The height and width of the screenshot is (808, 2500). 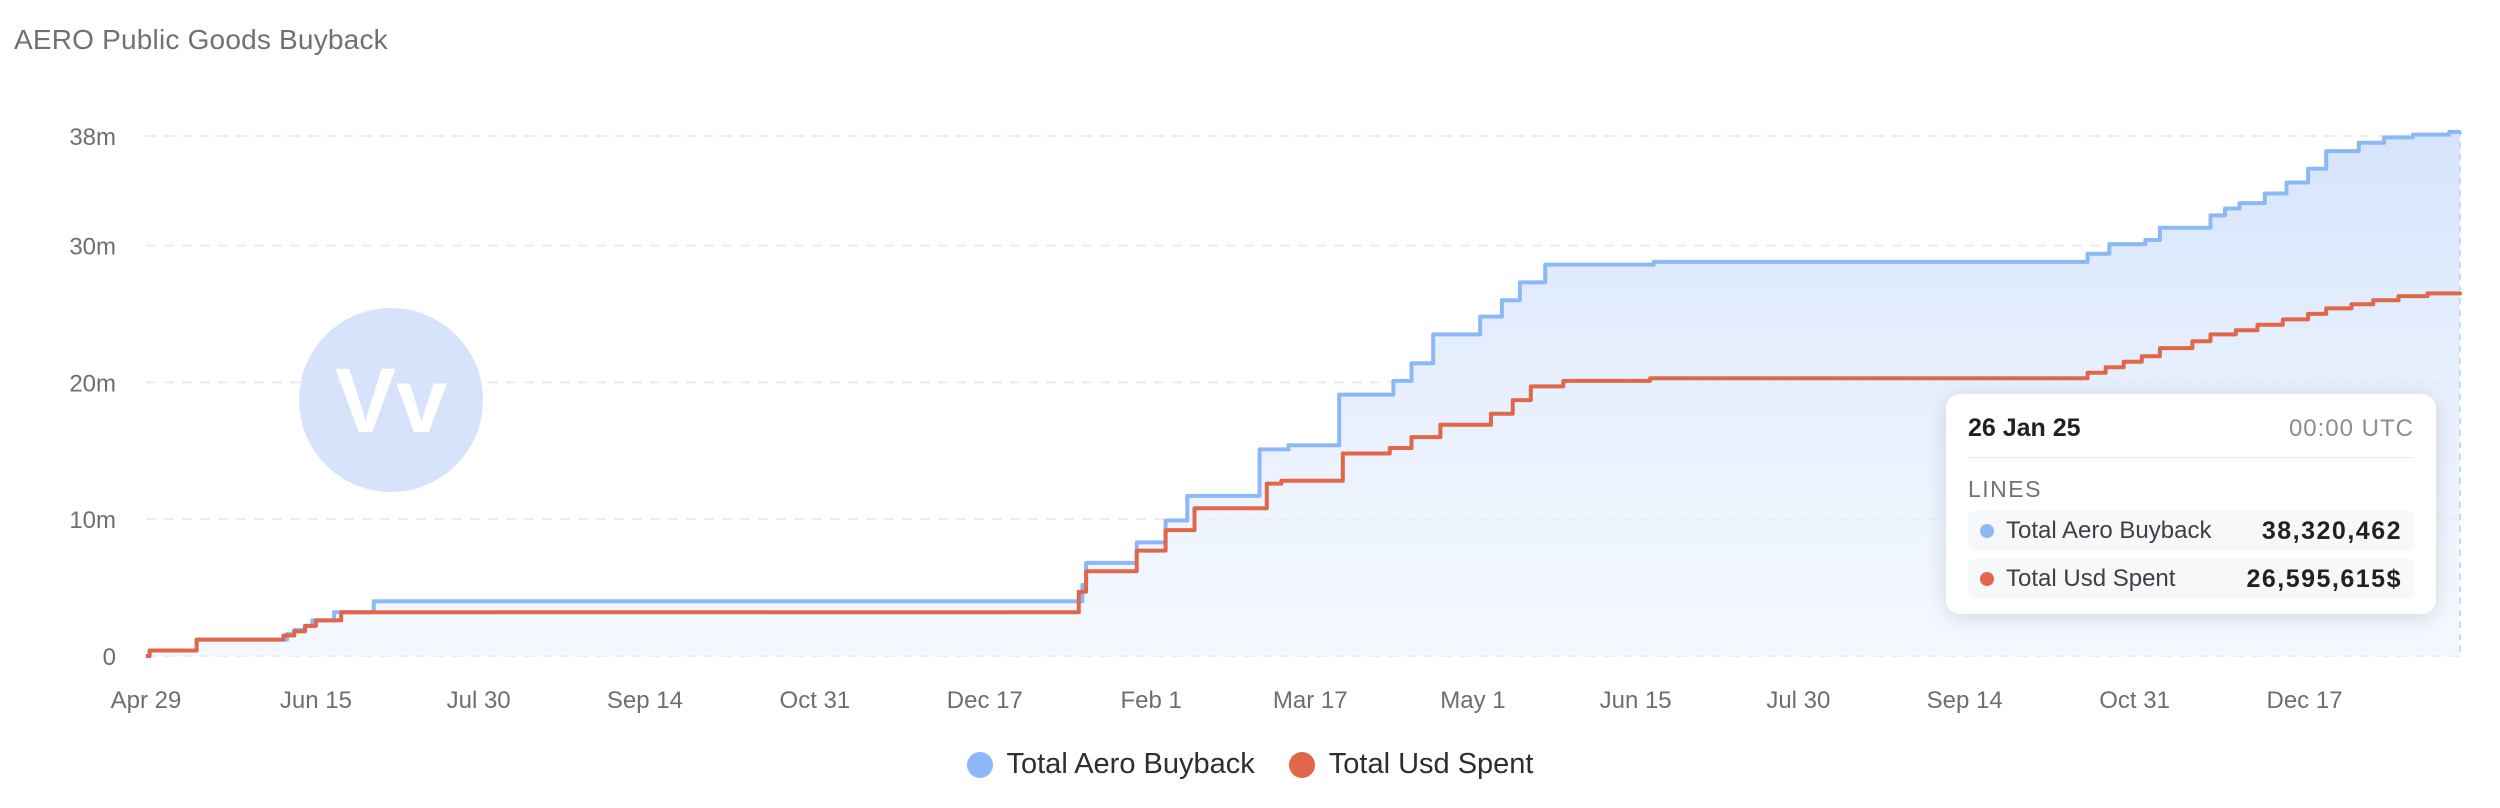 What do you see at coordinates (1150, 700) in the screenshot?
I see `x-tick-label: Feb 1` at bounding box center [1150, 700].